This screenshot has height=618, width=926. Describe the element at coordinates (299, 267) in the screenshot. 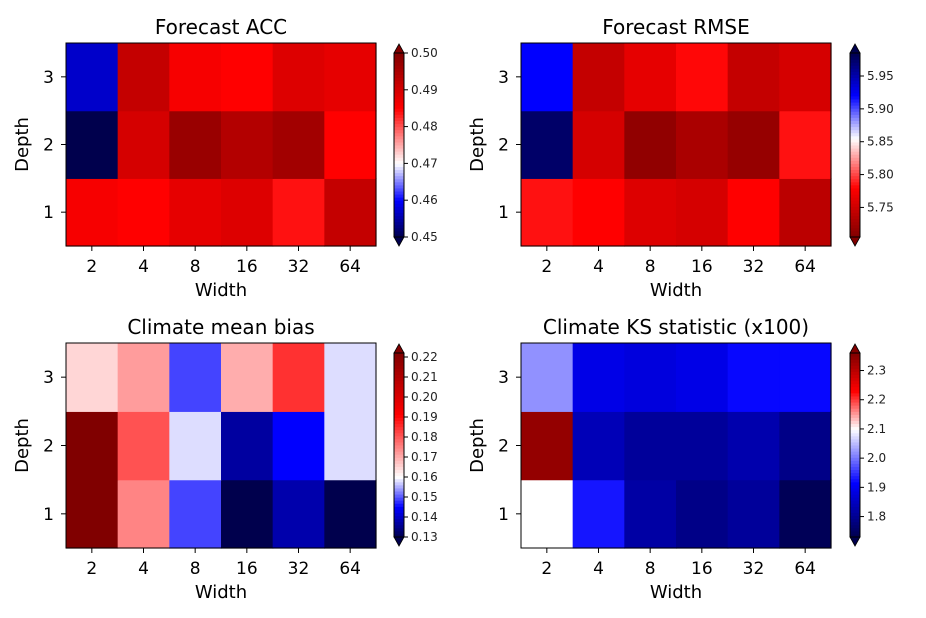

I see `x-tick-label: 32` at that location.